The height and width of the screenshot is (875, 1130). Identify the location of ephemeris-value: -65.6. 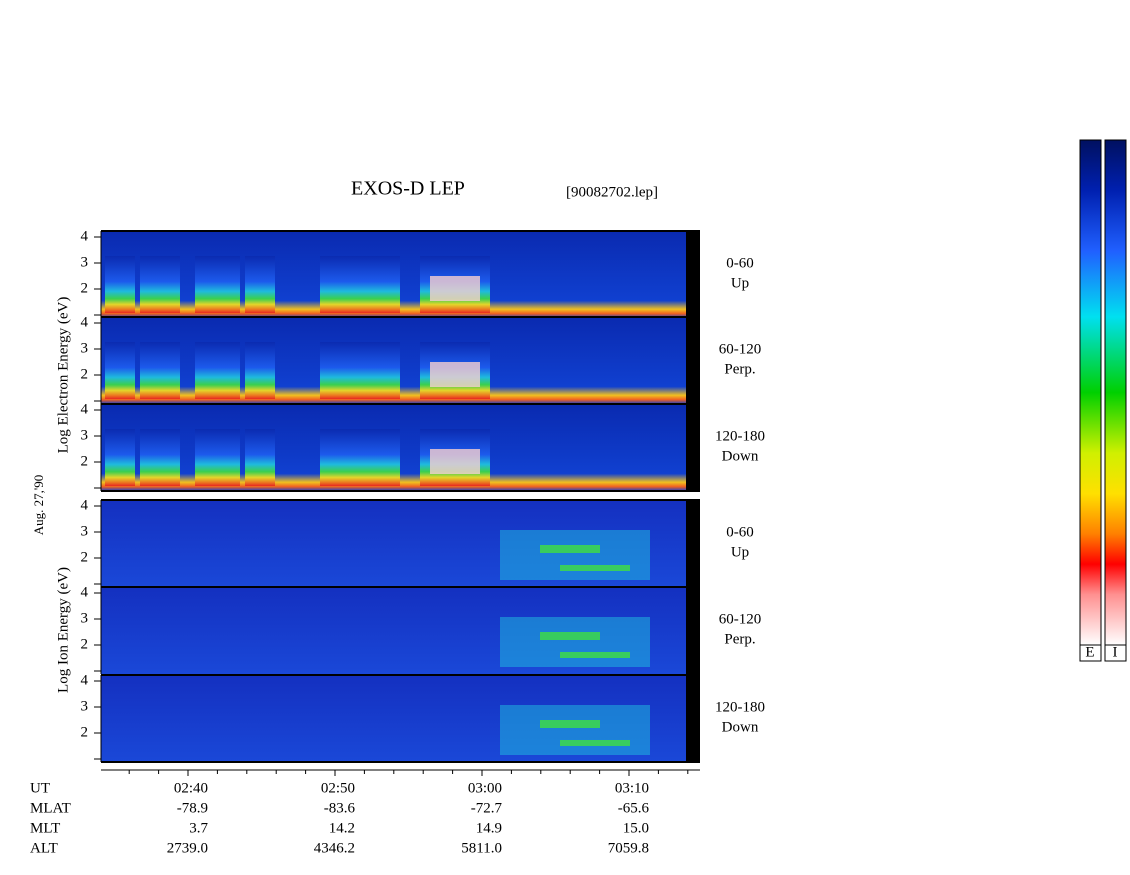
(634, 808).